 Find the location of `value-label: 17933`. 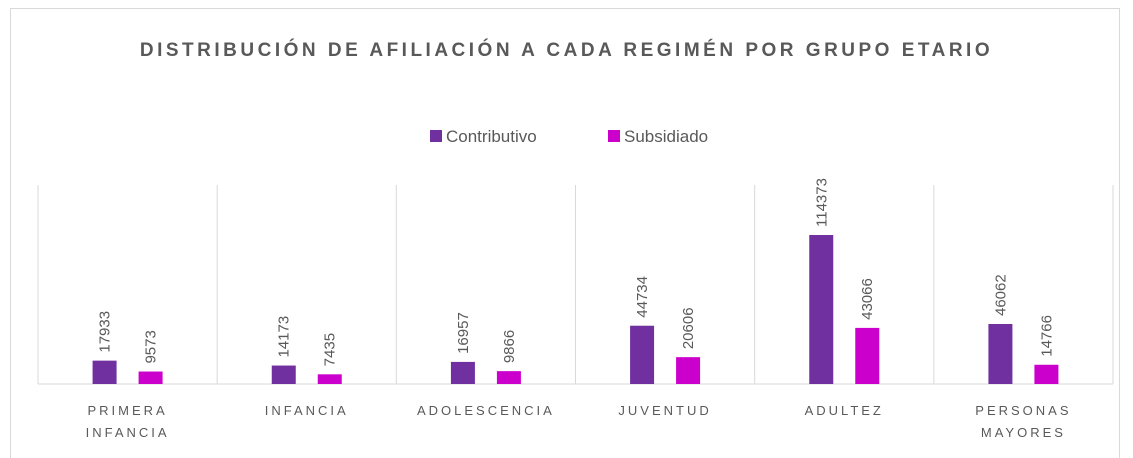

value-label: 17933 is located at coordinates (105, 332).